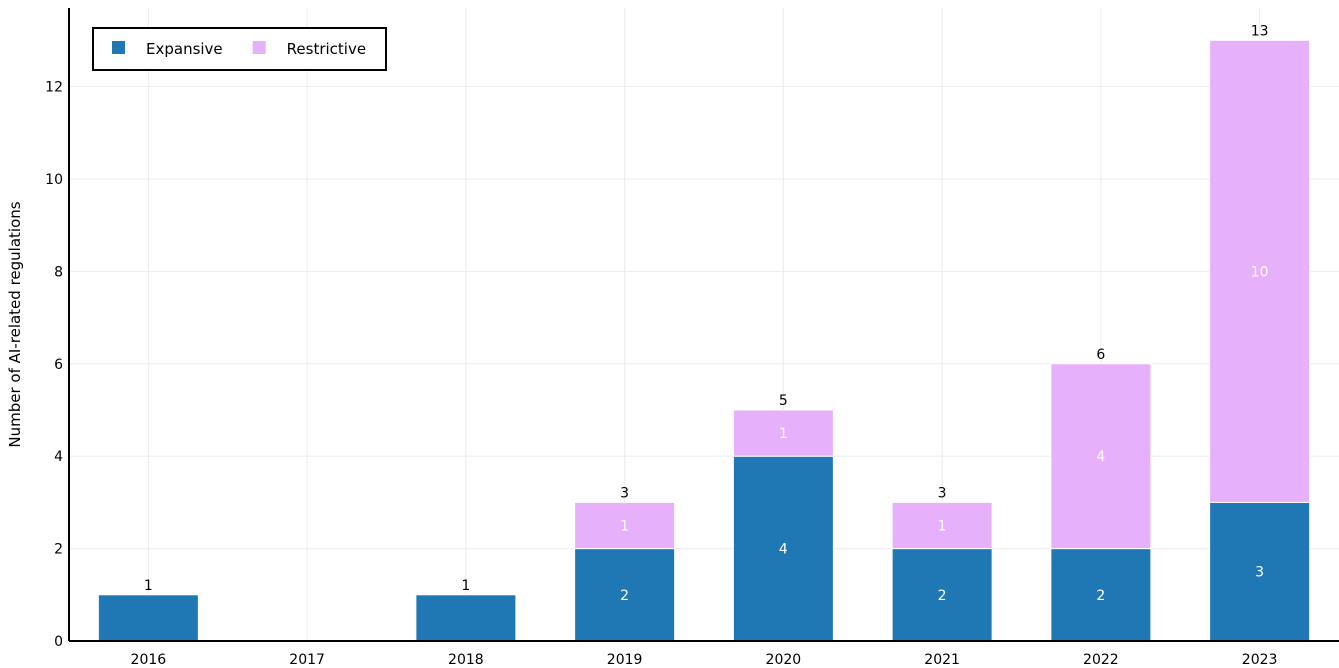 The height and width of the screenshot is (668, 1339). I want to click on expansive-bar-2016, so click(148, 618).